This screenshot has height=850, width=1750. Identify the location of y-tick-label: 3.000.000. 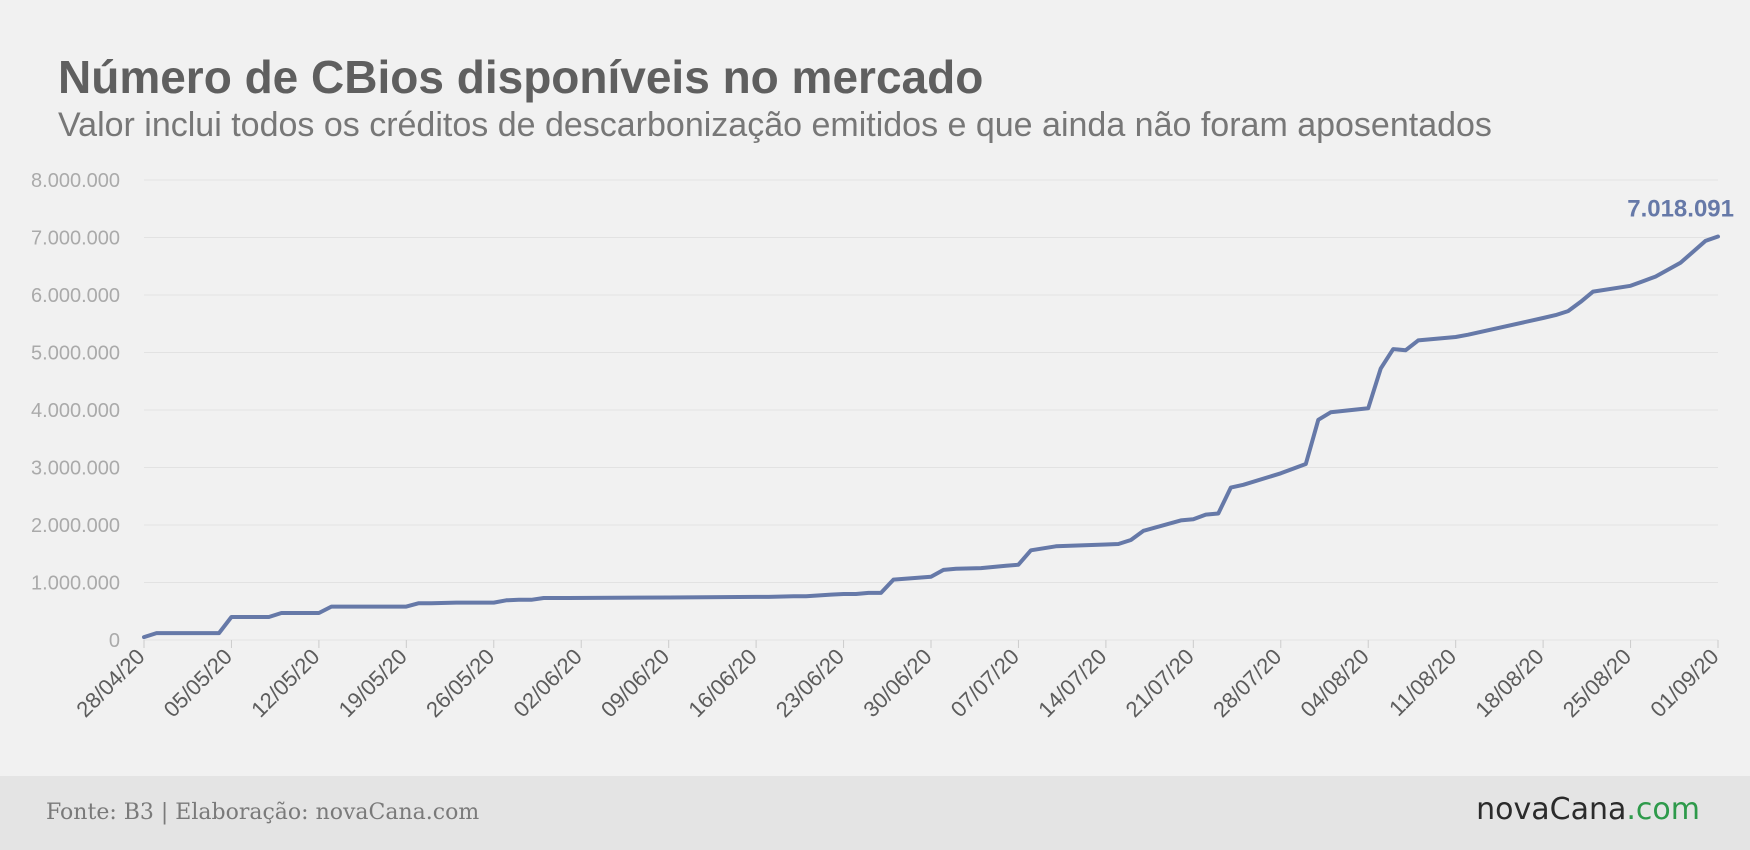
(75, 469).